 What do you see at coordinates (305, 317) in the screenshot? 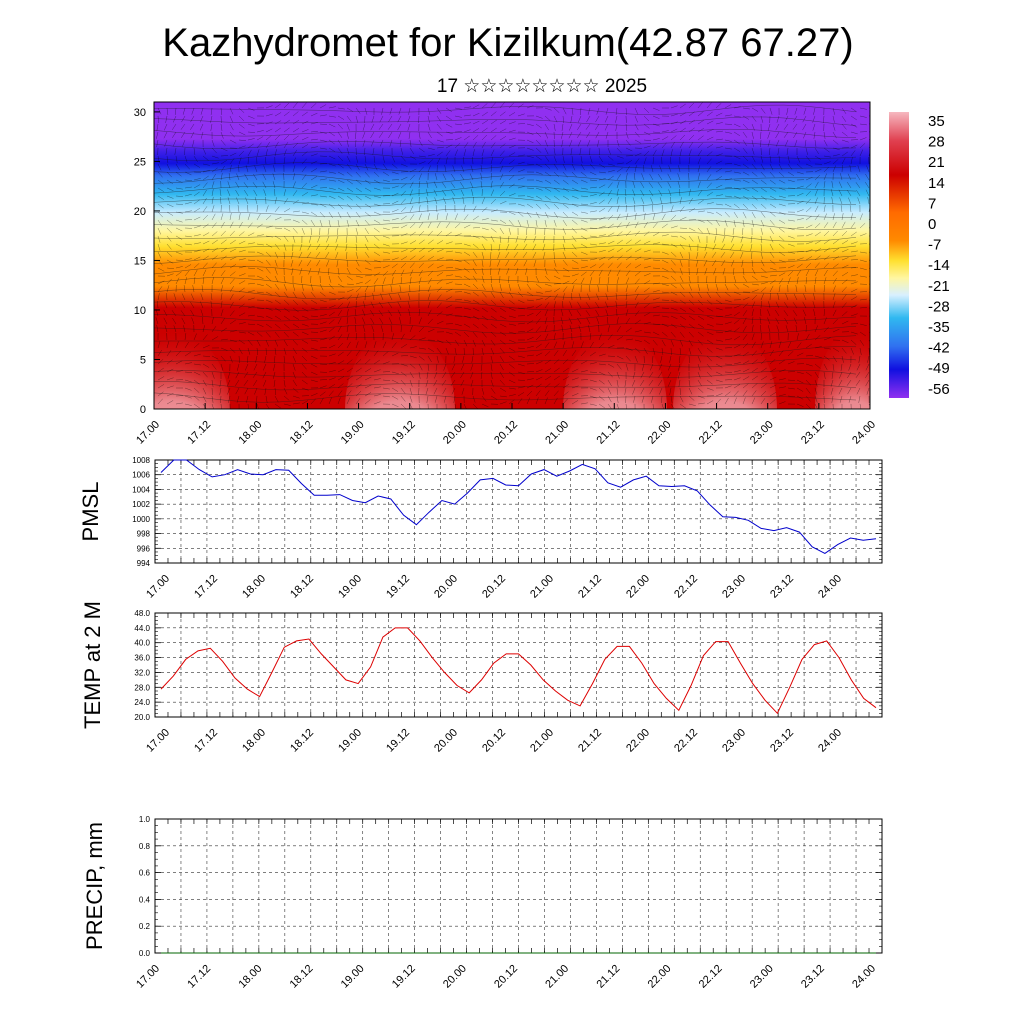
I see `wind-barb-2096` at bounding box center [305, 317].